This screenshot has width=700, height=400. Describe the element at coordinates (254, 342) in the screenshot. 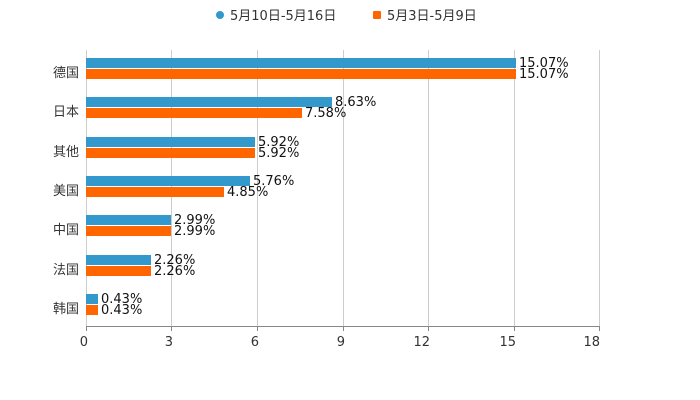

I see `x-tick-label: 6` at that location.